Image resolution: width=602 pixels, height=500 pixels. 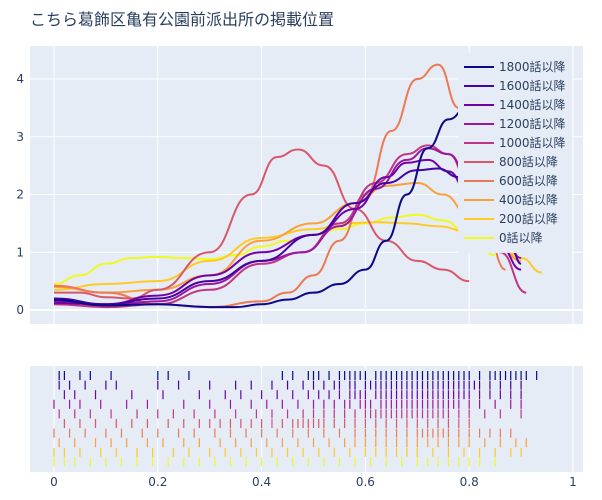 I want to click on legend-label: 1000話以降, so click(x=532, y=142).